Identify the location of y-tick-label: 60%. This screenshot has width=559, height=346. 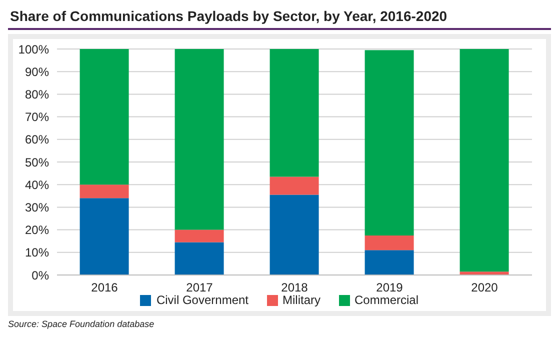
(37, 139).